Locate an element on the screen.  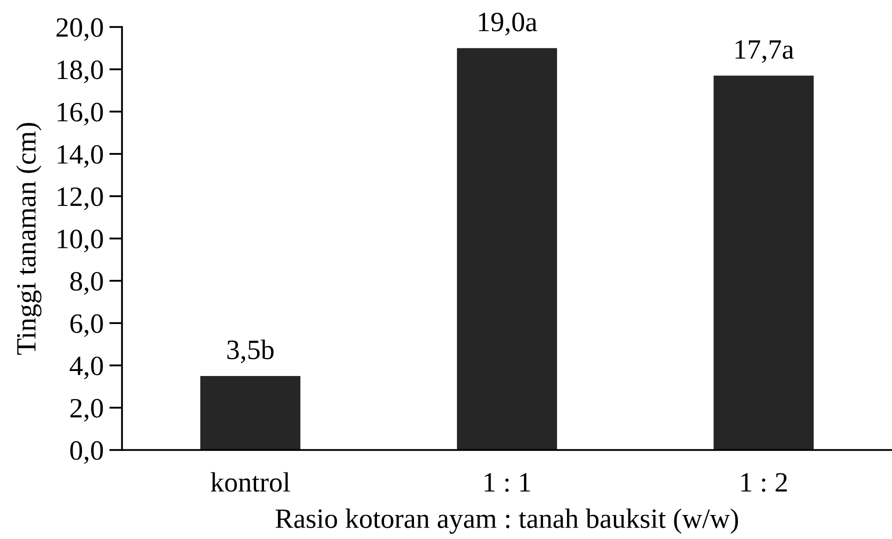
y-tick-label: 0,0 is located at coordinates (86, 452).